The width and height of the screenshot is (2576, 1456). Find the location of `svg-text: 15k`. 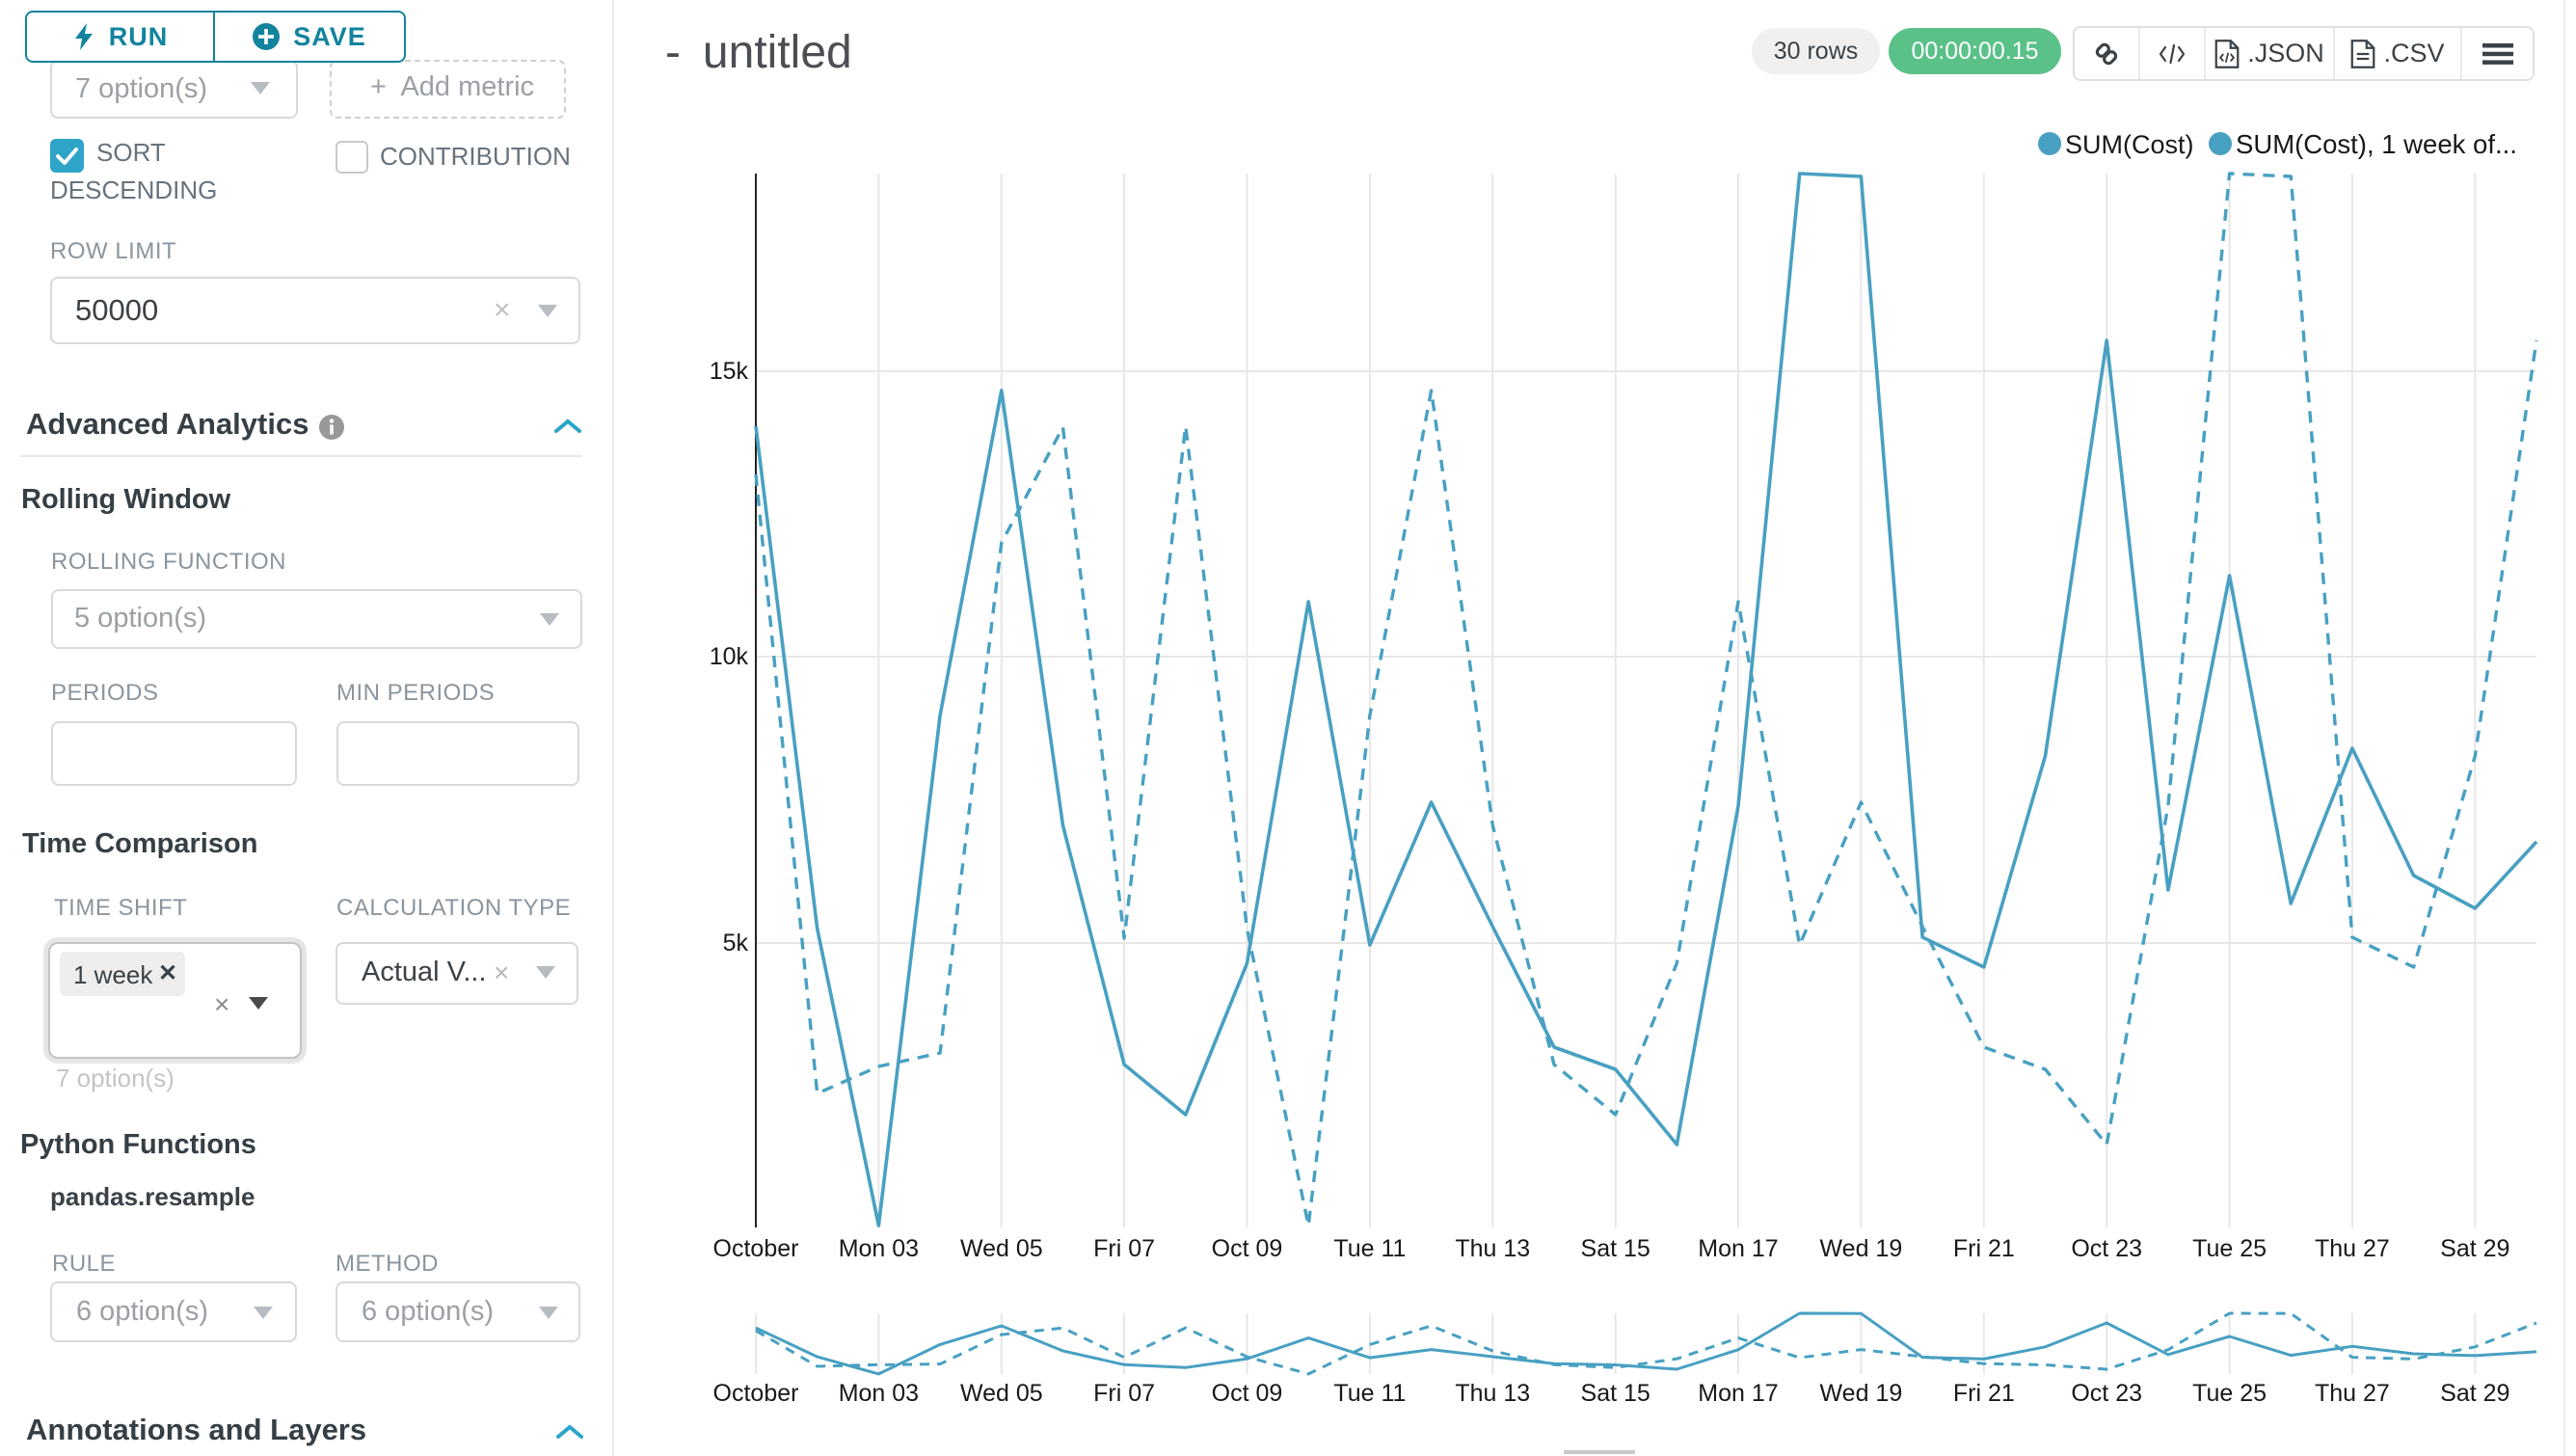

svg-text: 15k is located at coordinates (730, 371).